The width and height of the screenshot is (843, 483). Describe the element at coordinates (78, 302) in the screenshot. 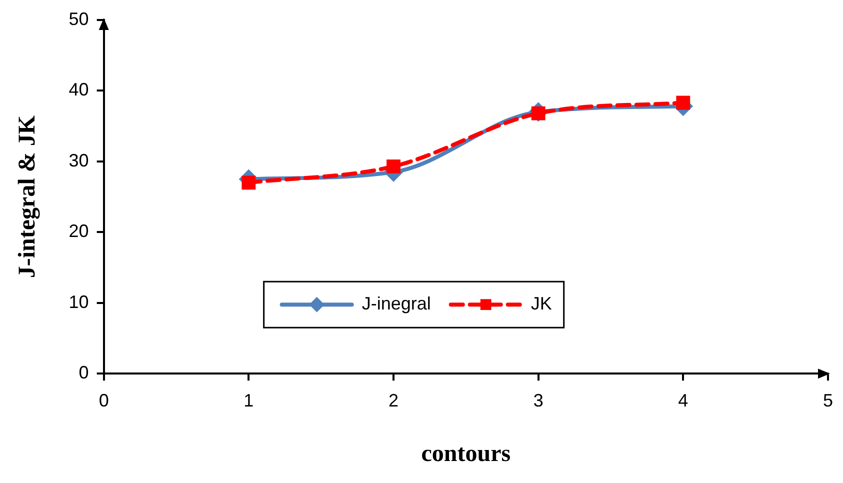

I see `y-tick-label: 10` at that location.